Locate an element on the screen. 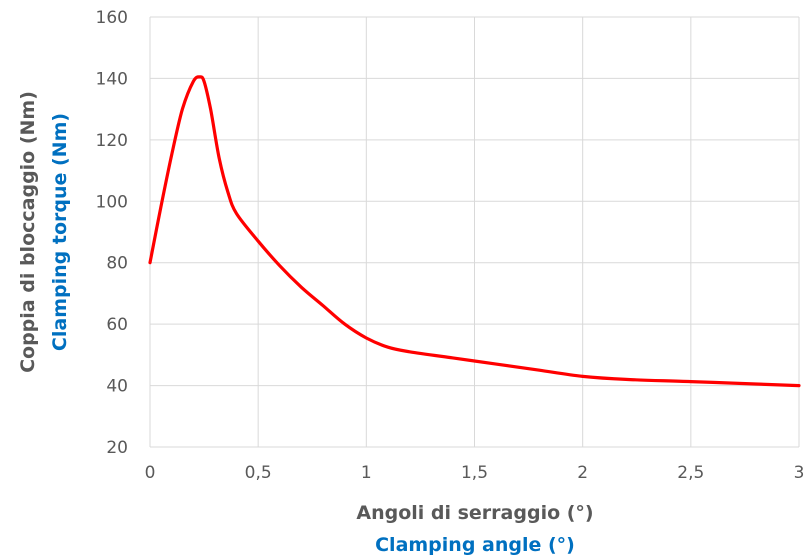 Image resolution: width=809 pixels, height=560 pixels. y-axis-title: Coppia di bloccaggio (Nm) is located at coordinates (28, 232).